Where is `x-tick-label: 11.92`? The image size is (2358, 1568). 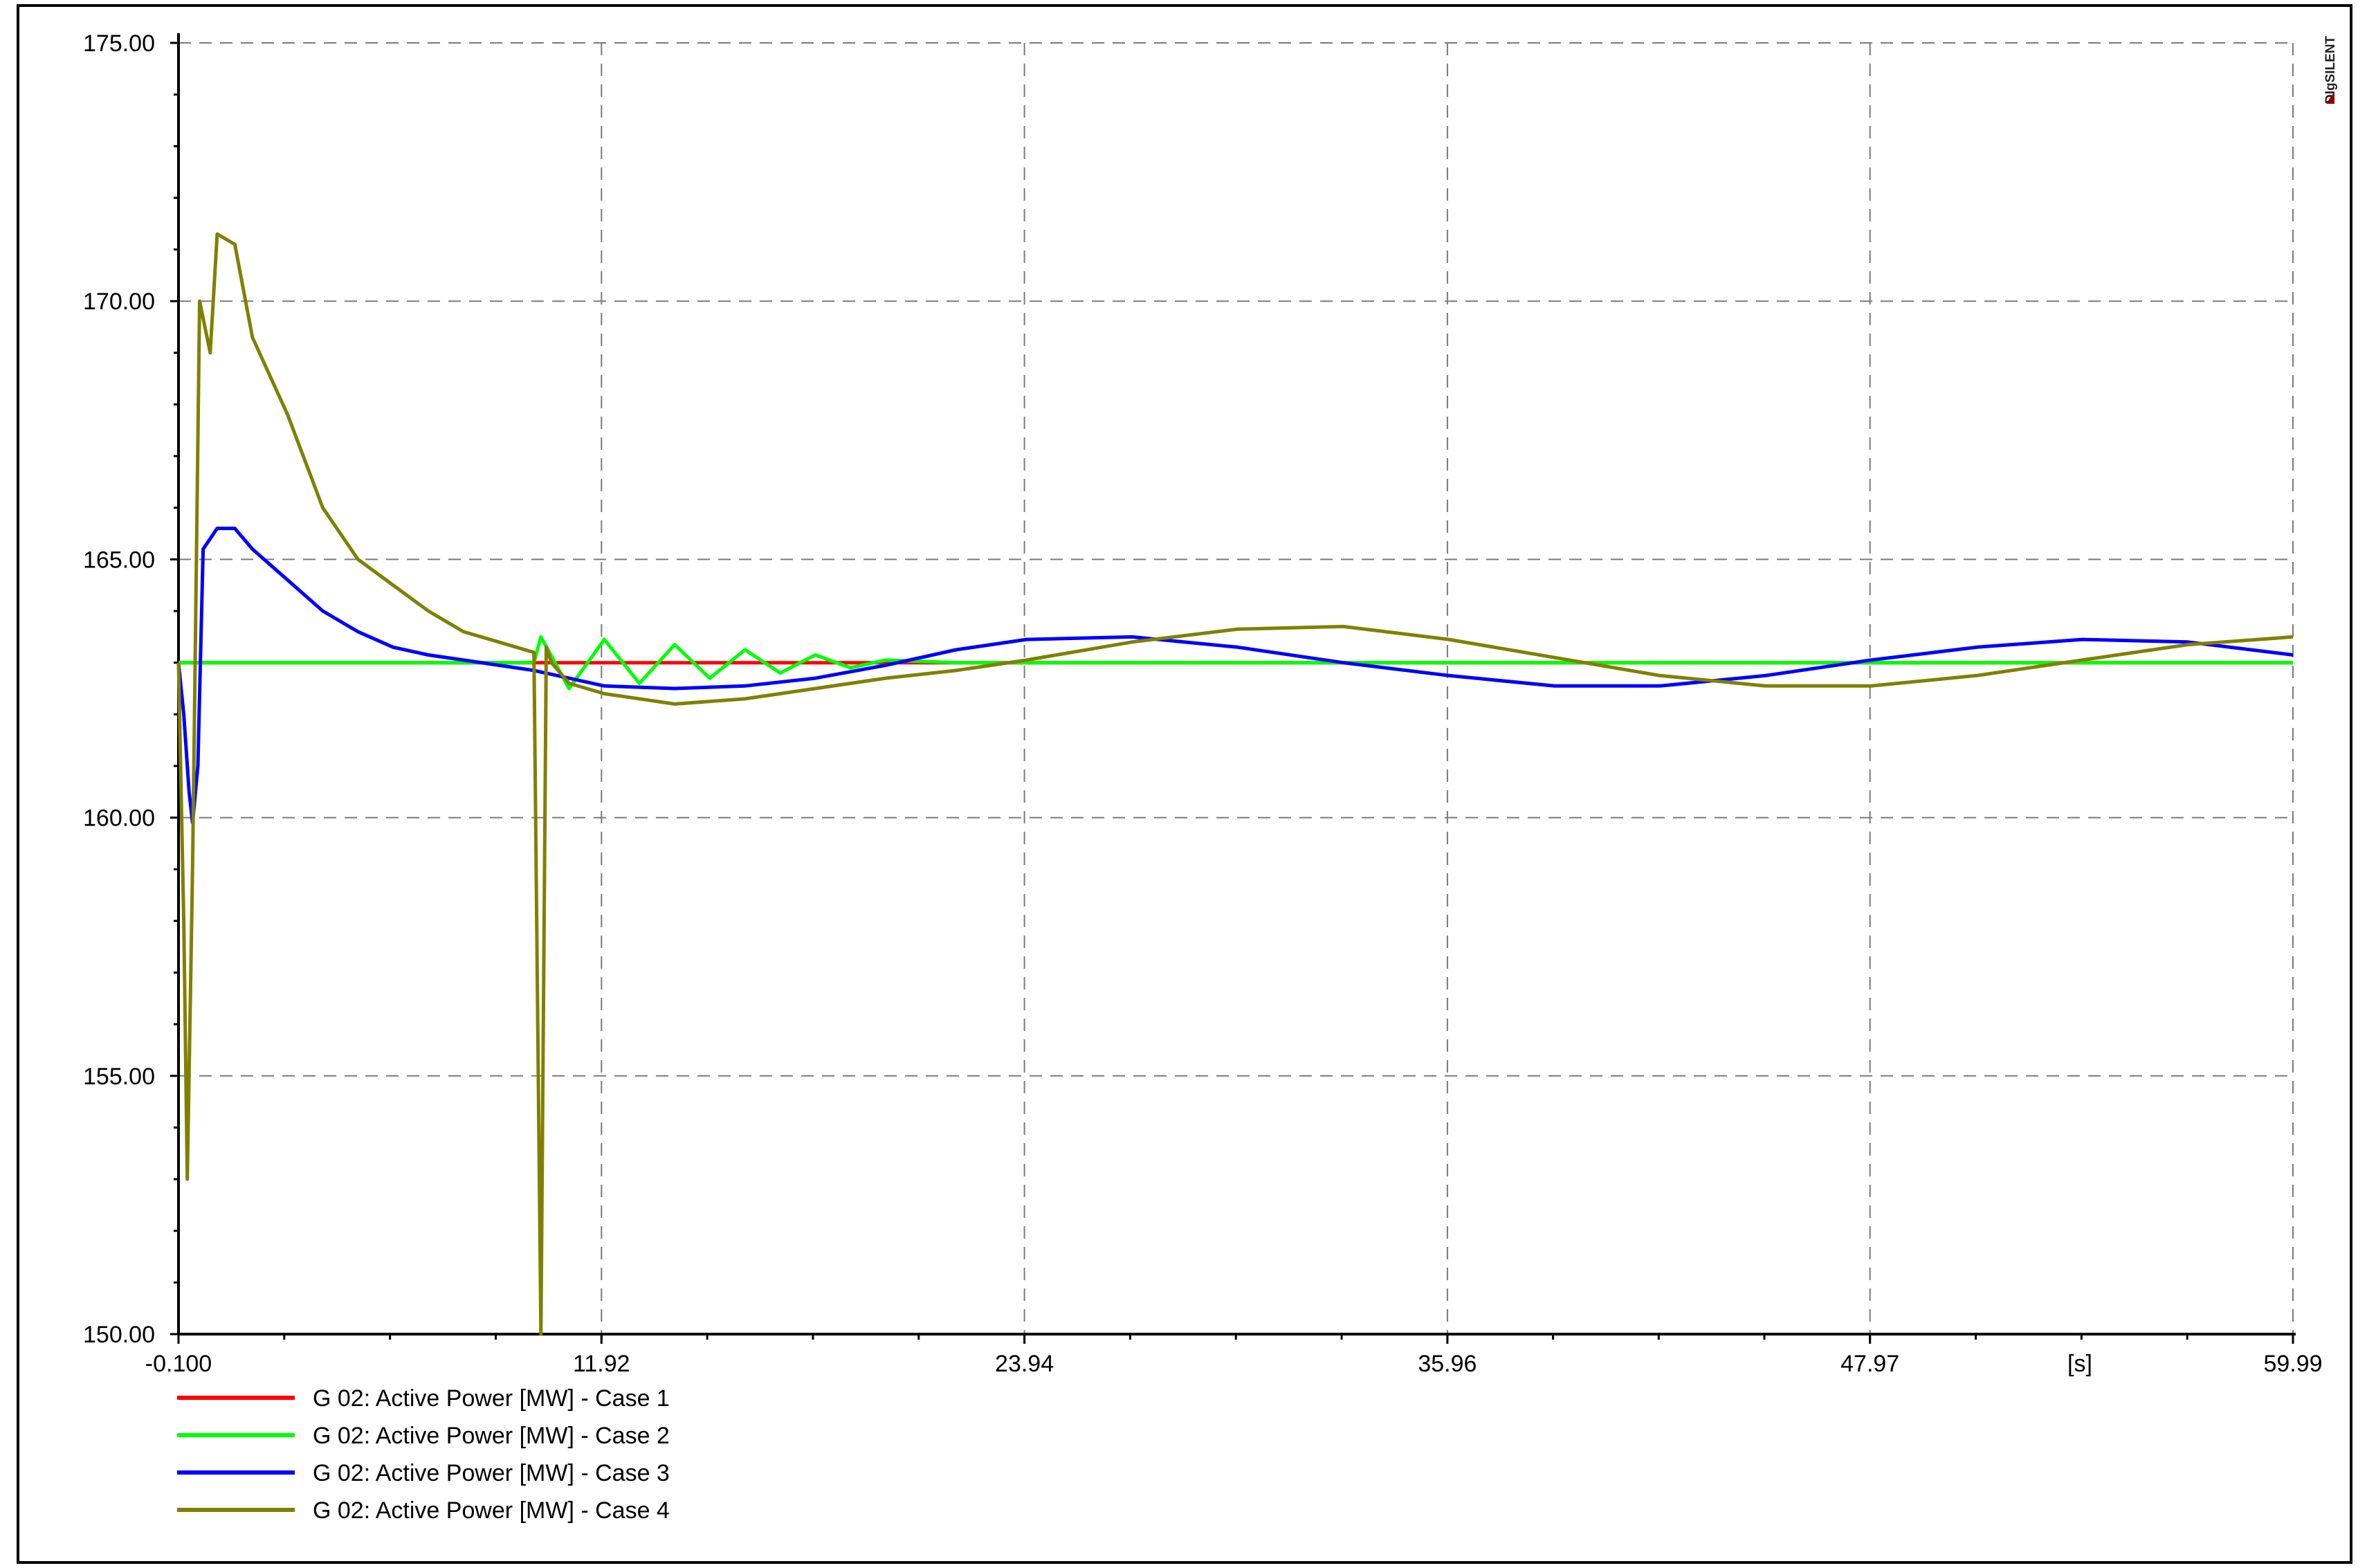 x-tick-label: 11.92 is located at coordinates (601, 1364).